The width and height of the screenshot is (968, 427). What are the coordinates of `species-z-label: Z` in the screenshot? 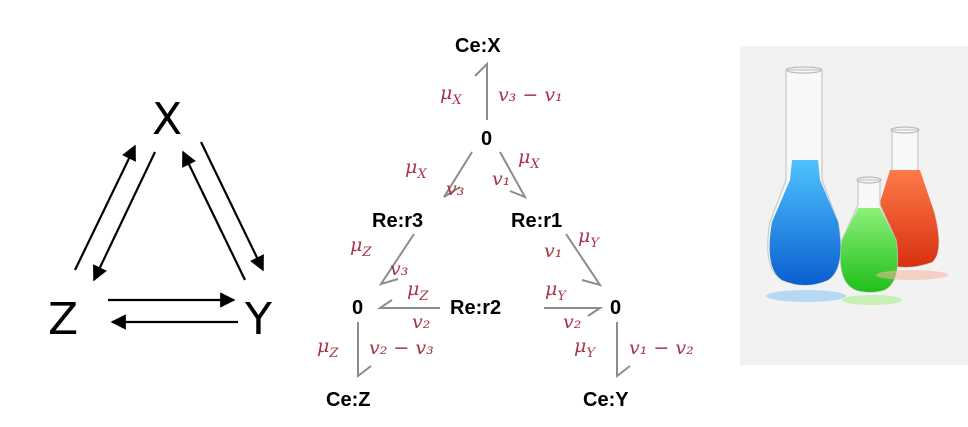 It's located at (63, 319).